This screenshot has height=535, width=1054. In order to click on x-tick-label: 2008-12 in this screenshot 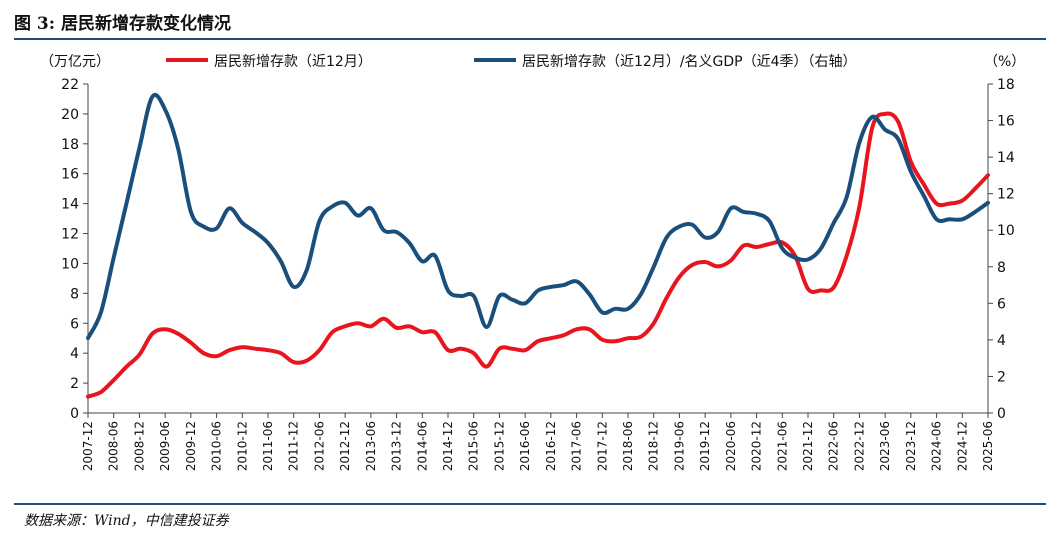, I will do `click(139, 446)`.